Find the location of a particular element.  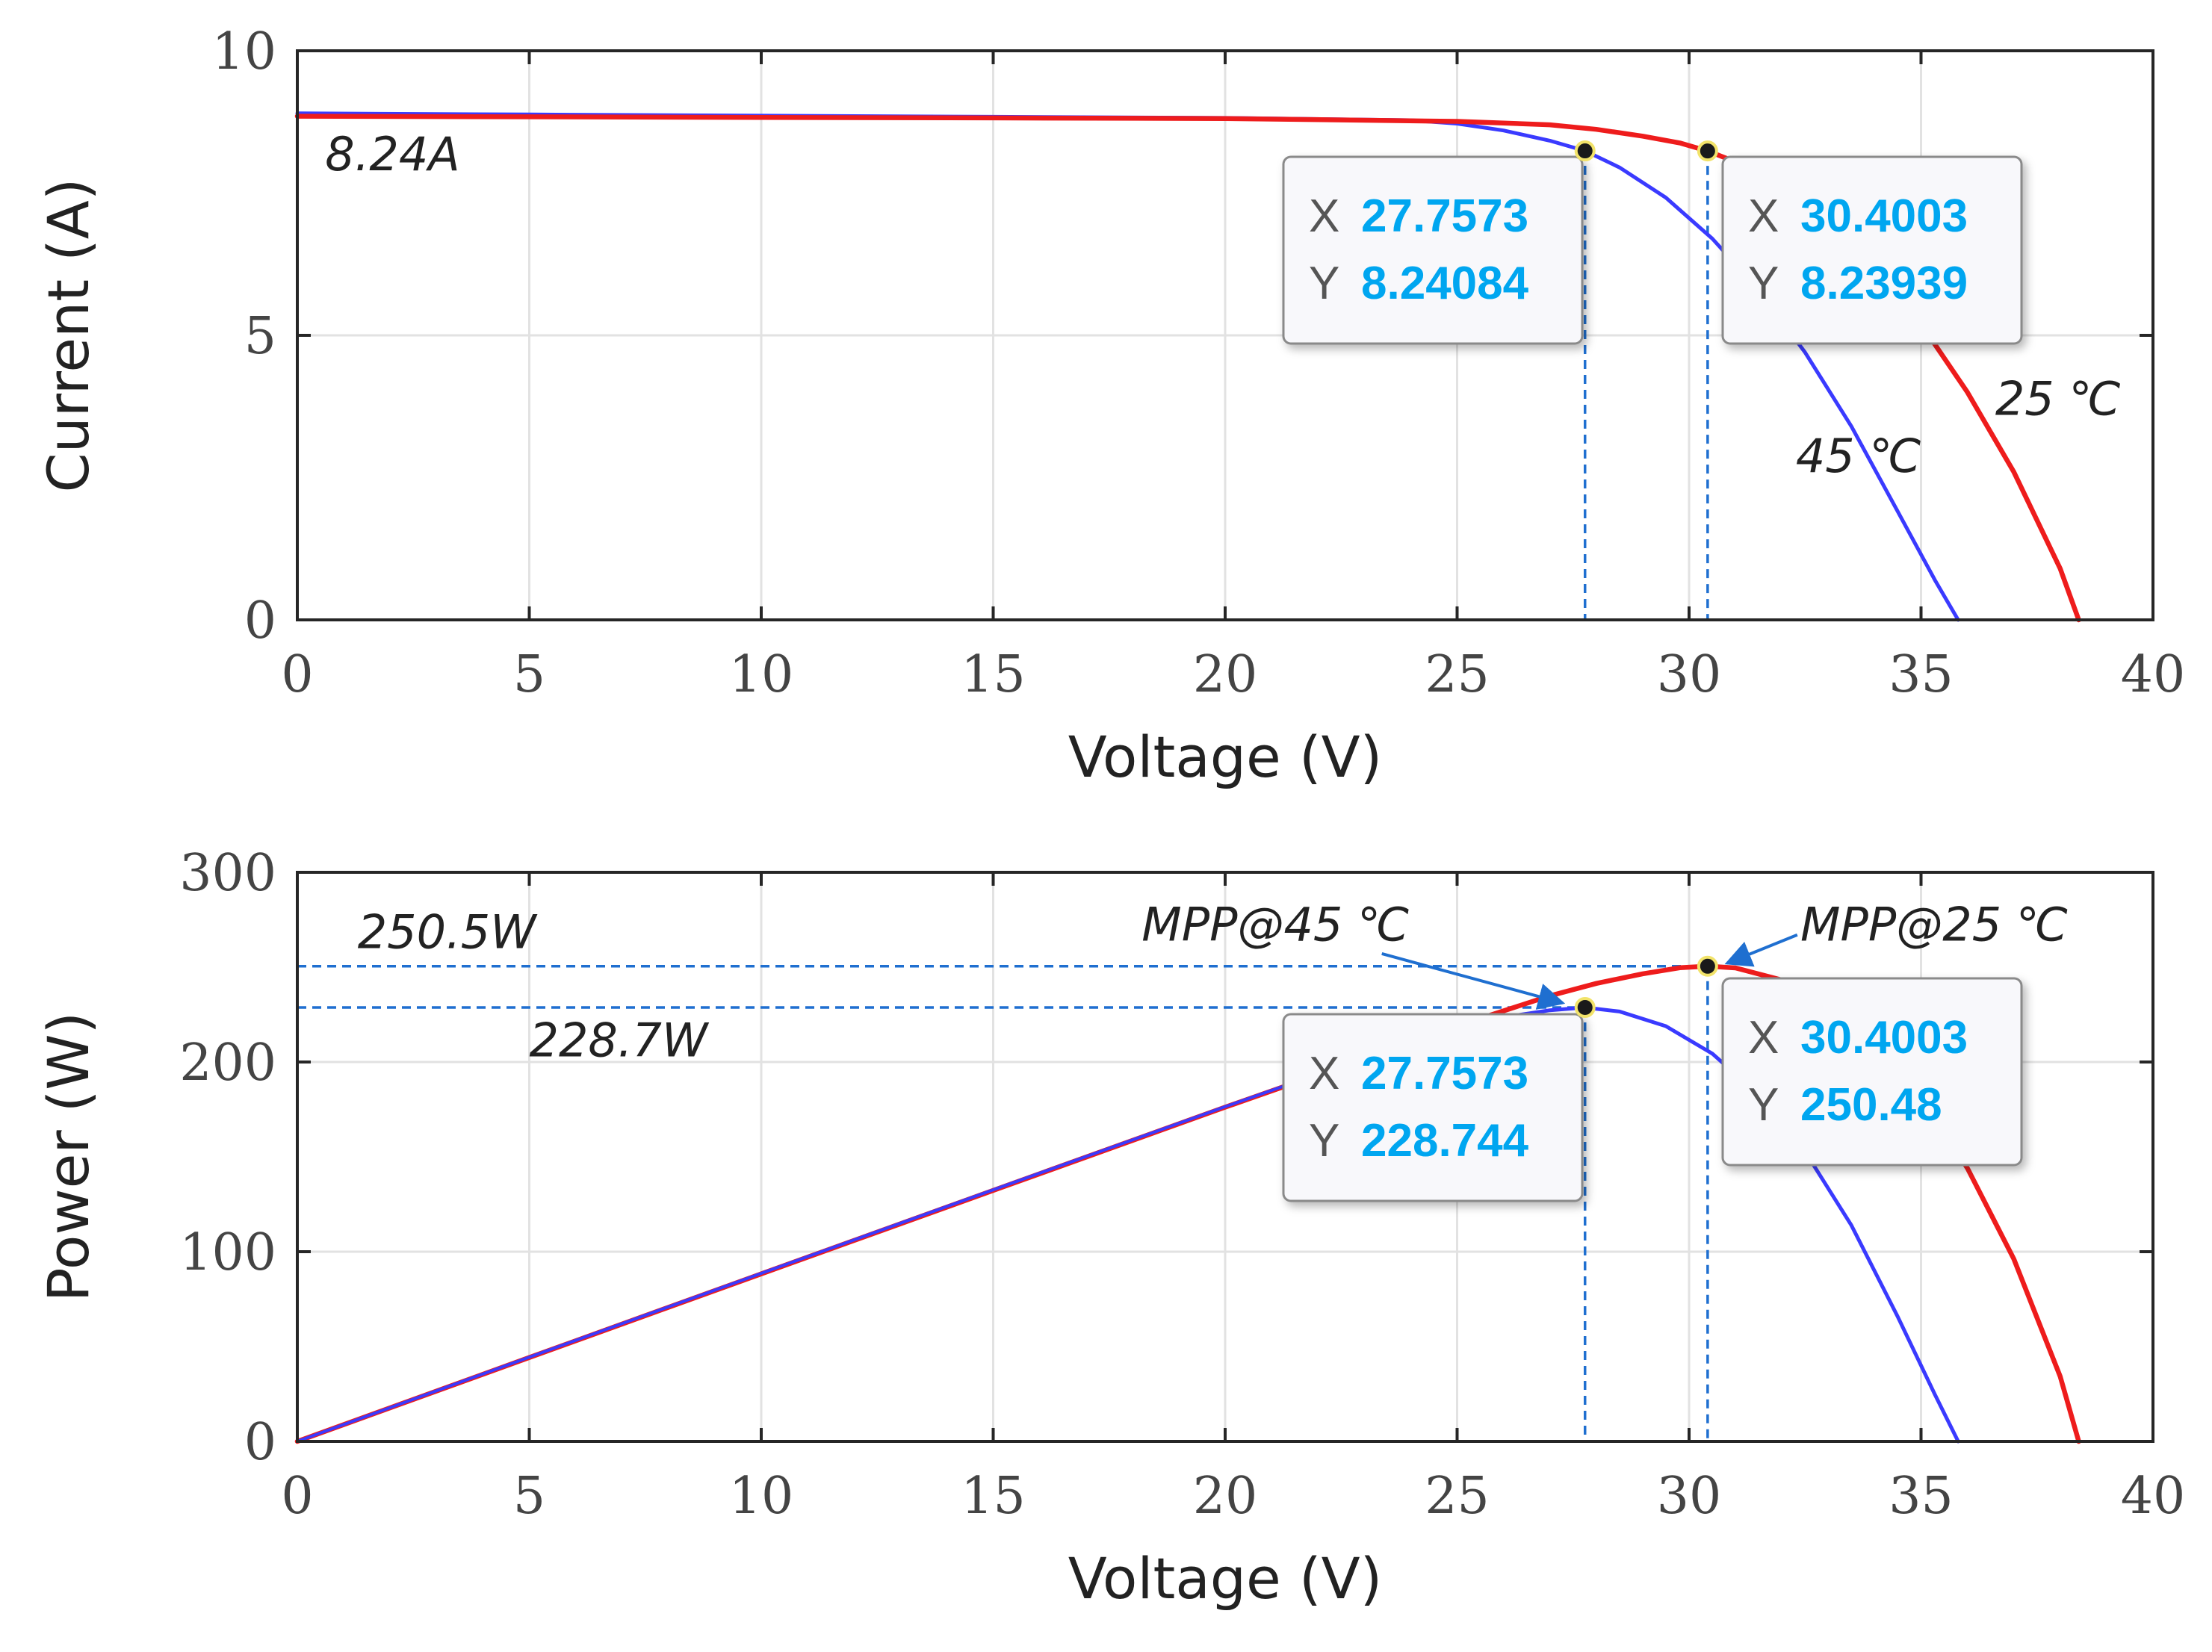

annotation-label: 8.24A is located at coordinates (392, 154).